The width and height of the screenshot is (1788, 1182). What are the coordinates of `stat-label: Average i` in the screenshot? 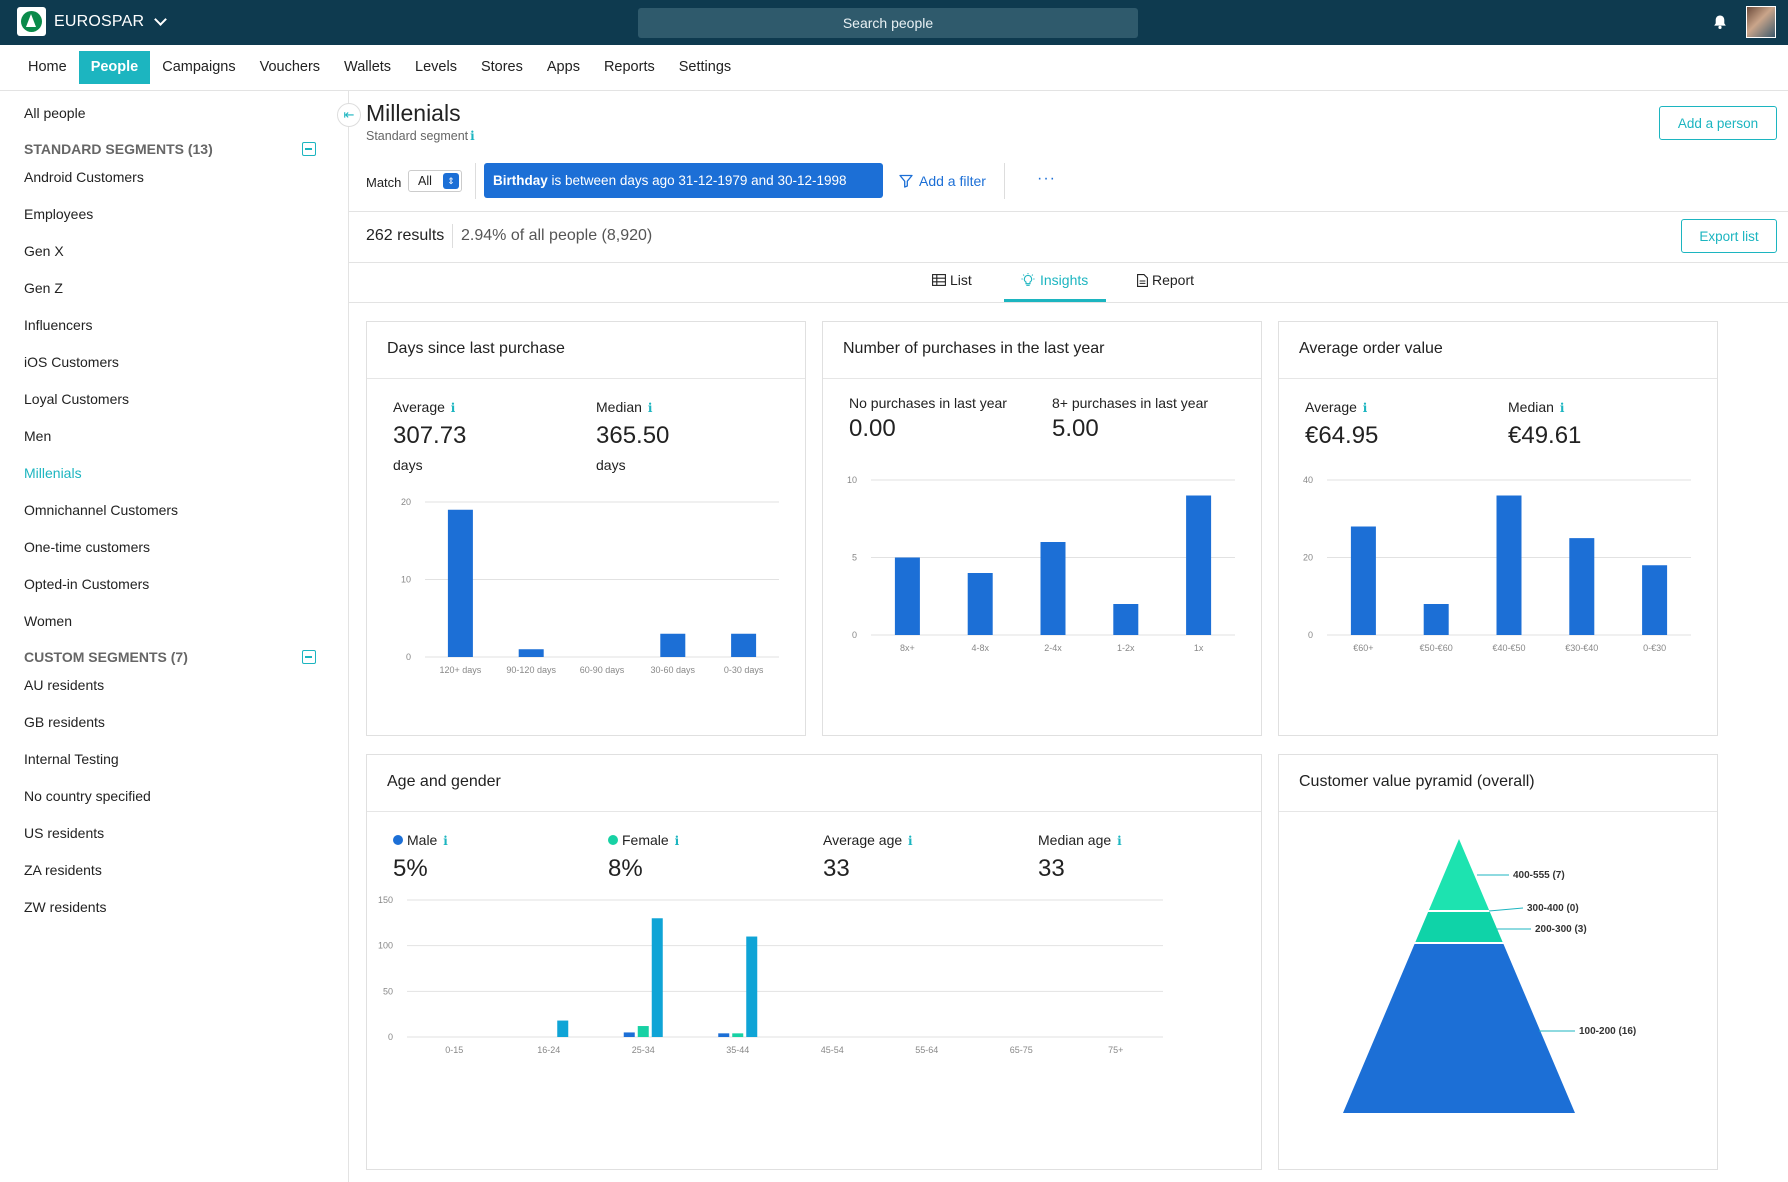 It's located at (1336, 407).